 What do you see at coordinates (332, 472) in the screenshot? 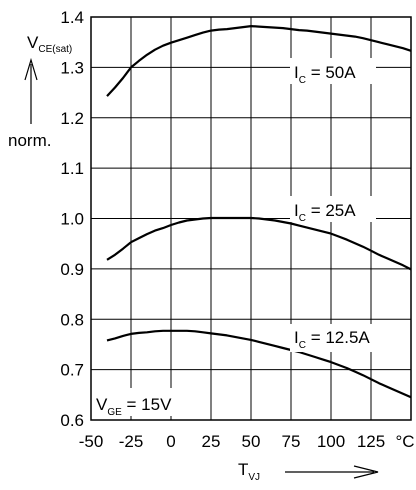
I see `x-axis-arrow` at bounding box center [332, 472].